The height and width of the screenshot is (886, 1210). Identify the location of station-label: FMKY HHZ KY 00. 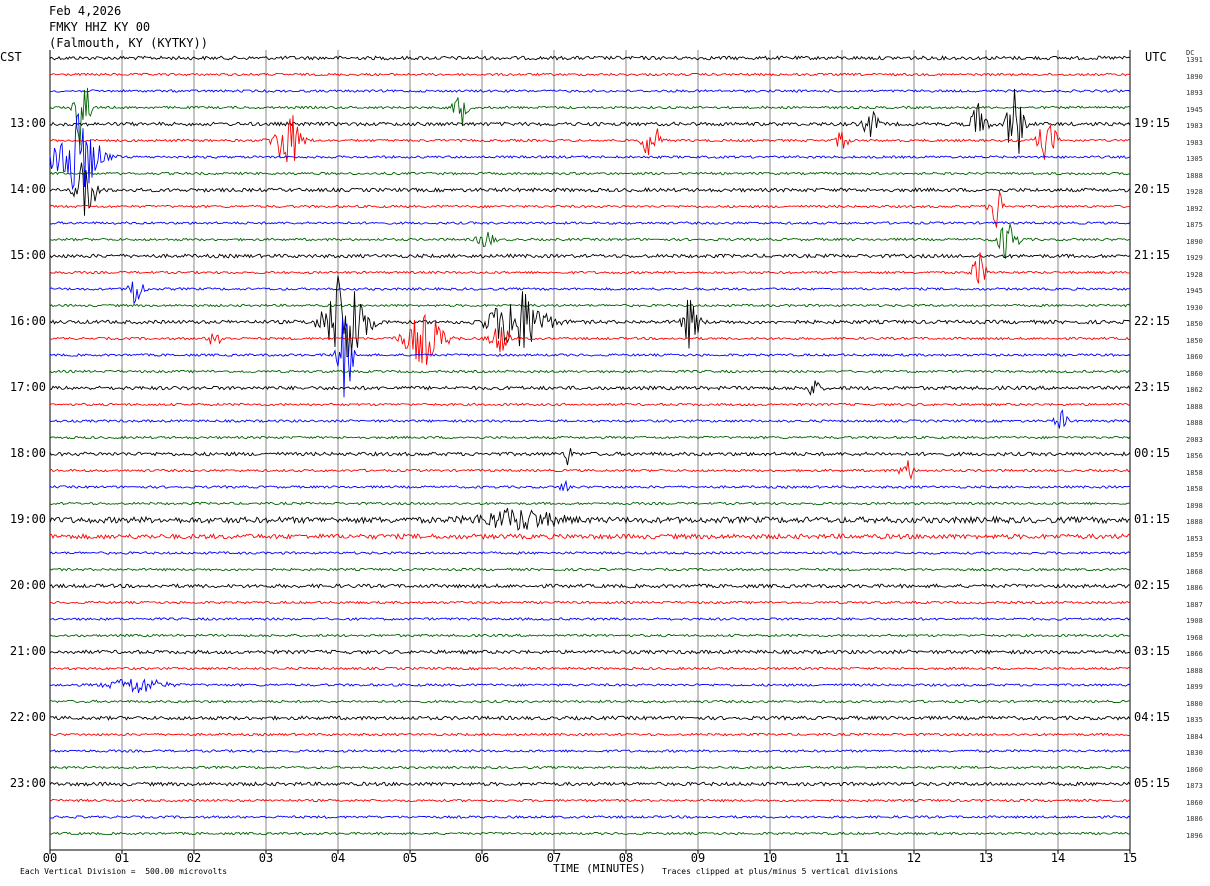
(100, 27).